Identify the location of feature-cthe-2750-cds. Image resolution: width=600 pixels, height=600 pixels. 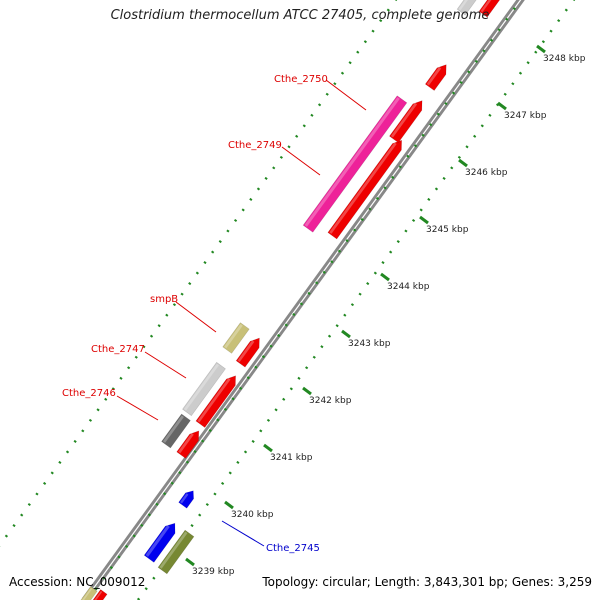
(407, 120).